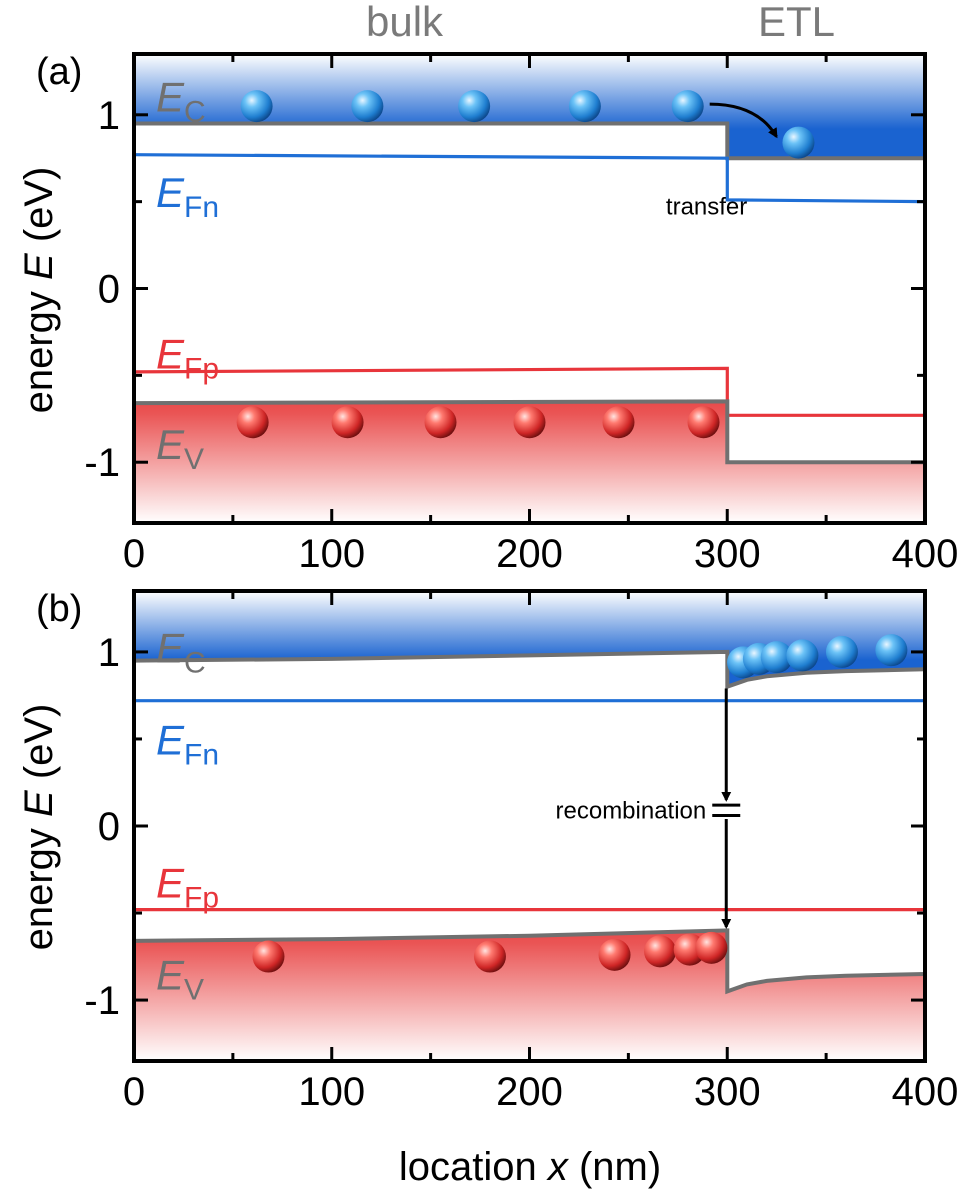  Describe the element at coordinates (39, 883) in the screenshot. I see `y-axis-title-b-prefix: energy` at that location.